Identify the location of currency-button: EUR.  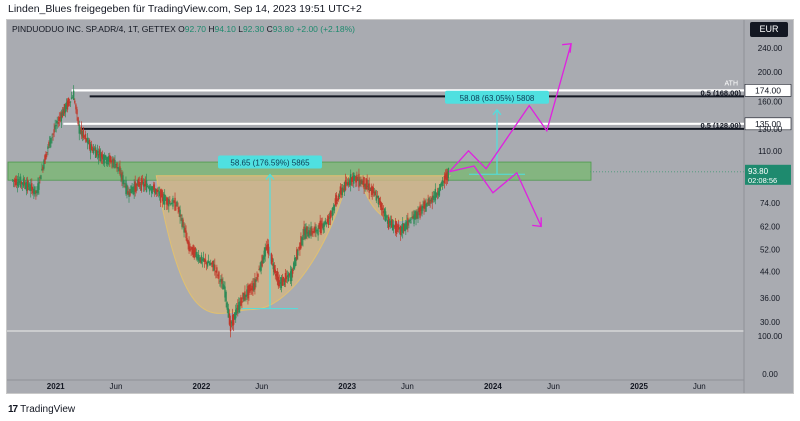
(769, 29).